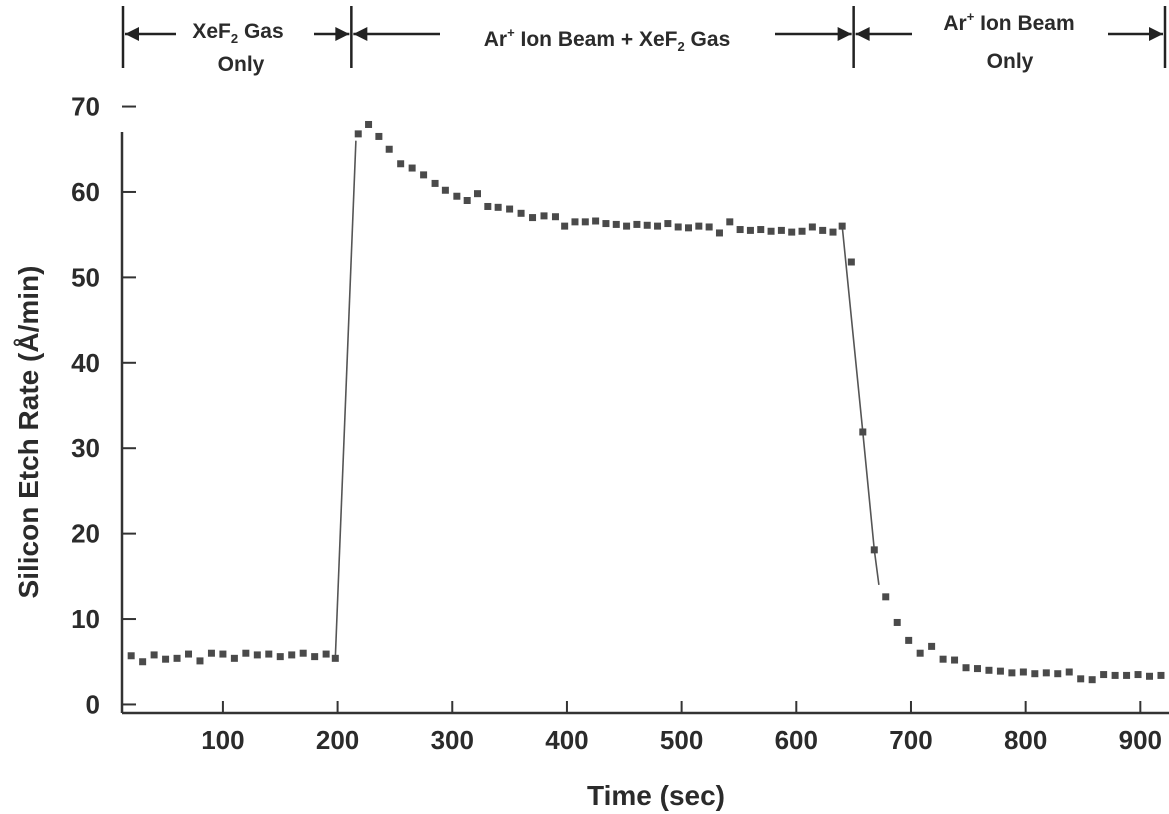 The image size is (1169, 814). I want to click on x-tick-label: 800, so click(1025, 740).